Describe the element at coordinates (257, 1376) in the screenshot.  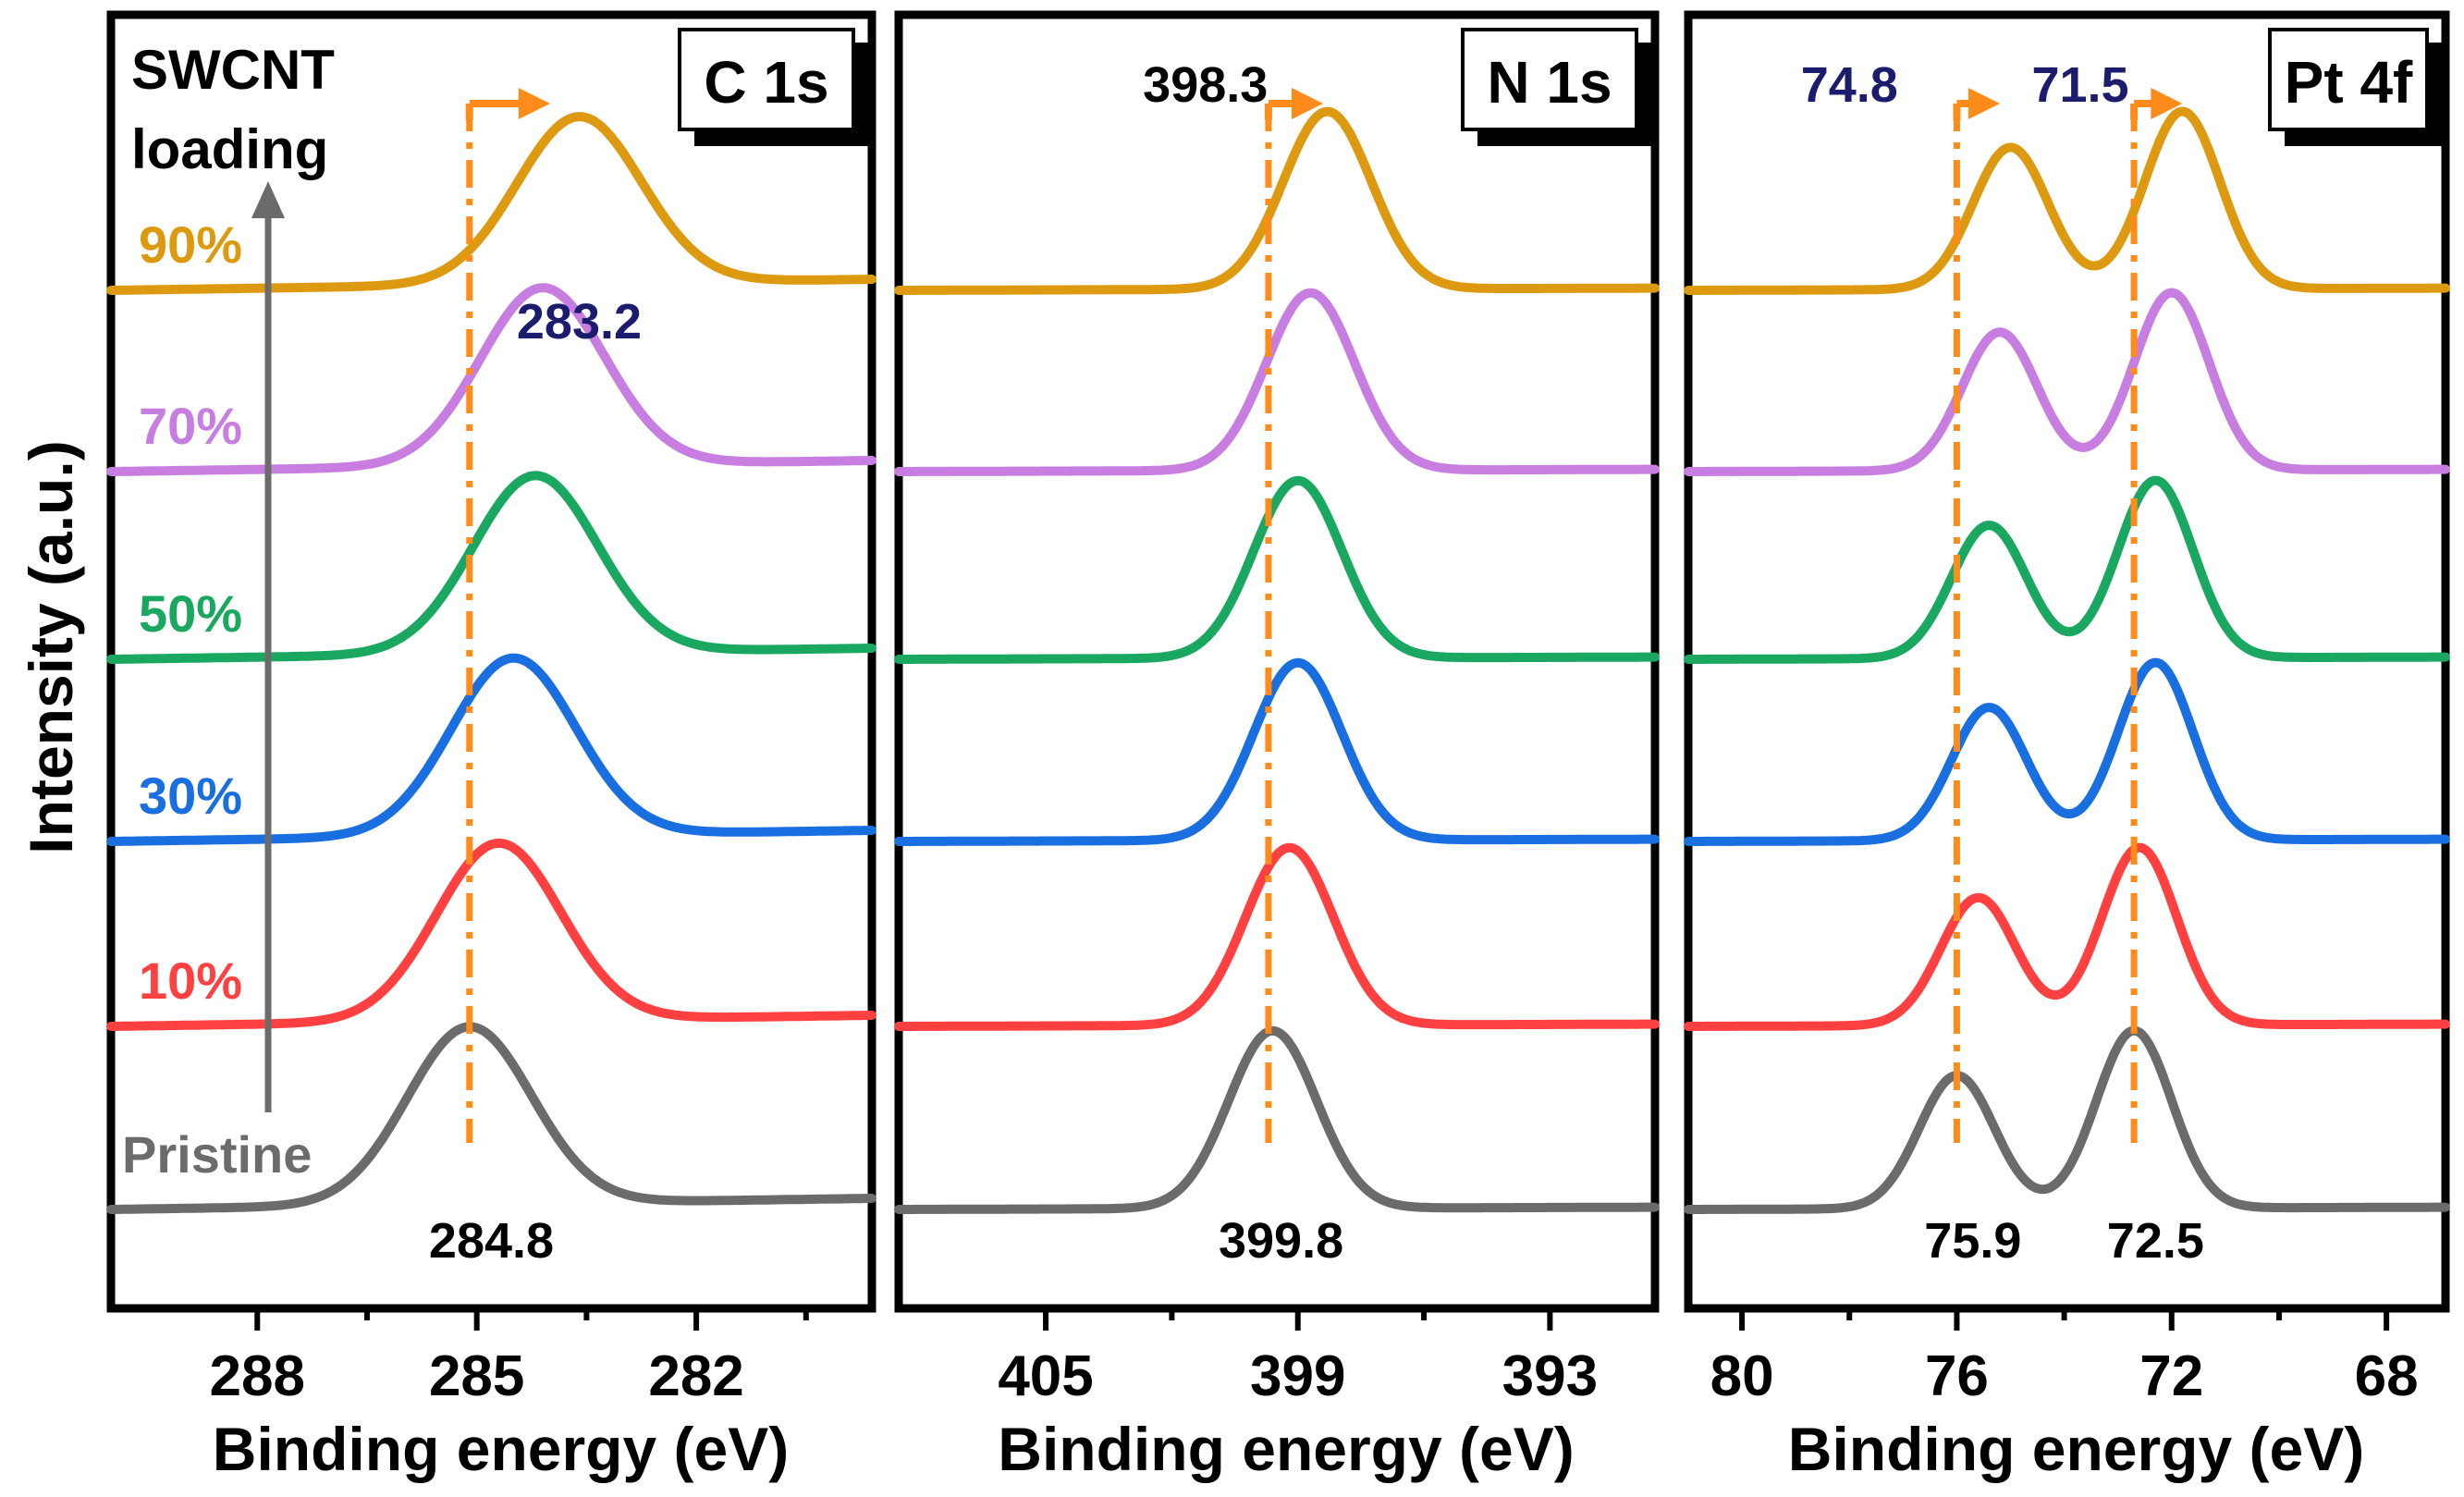
I see `x-tick-label: 288` at that location.